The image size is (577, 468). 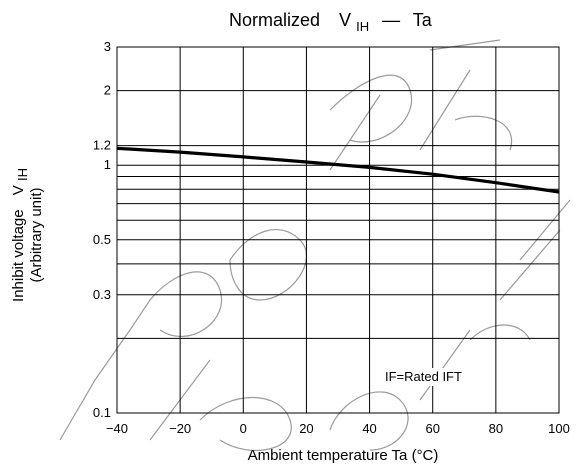 I want to click on x-tick-label: 80, so click(x=496, y=428).